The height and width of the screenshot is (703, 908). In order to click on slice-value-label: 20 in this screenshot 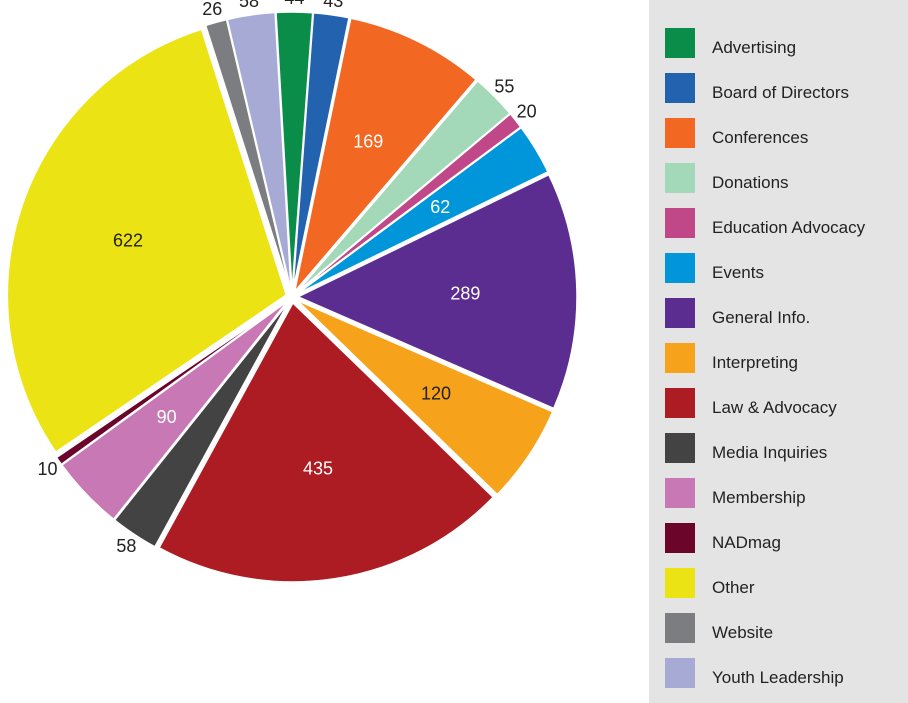, I will do `click(527, 112)`.